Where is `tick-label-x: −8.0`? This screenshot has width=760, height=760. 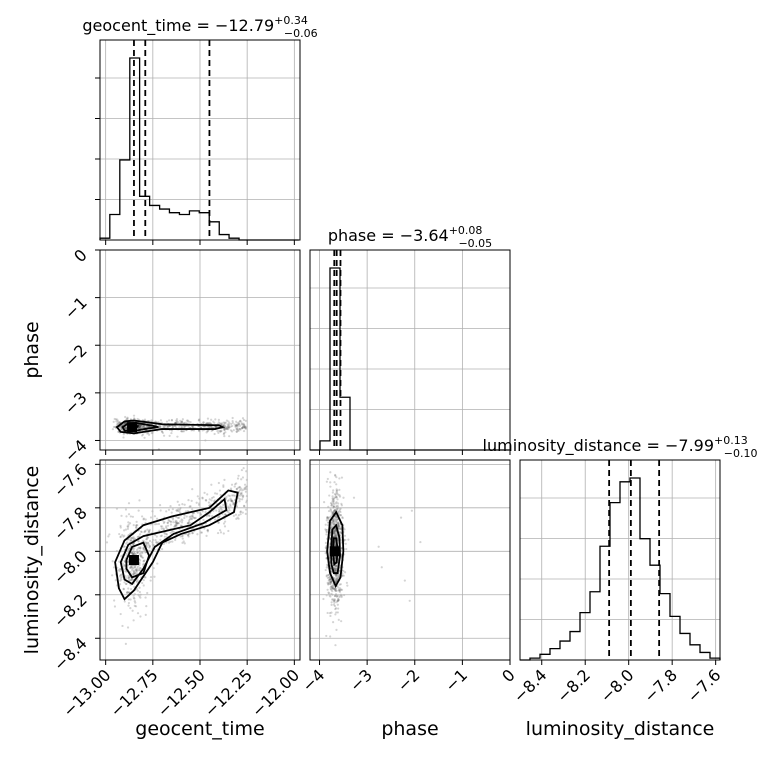
tick-label-x: −8.0 is located at coordinates (617, 685).